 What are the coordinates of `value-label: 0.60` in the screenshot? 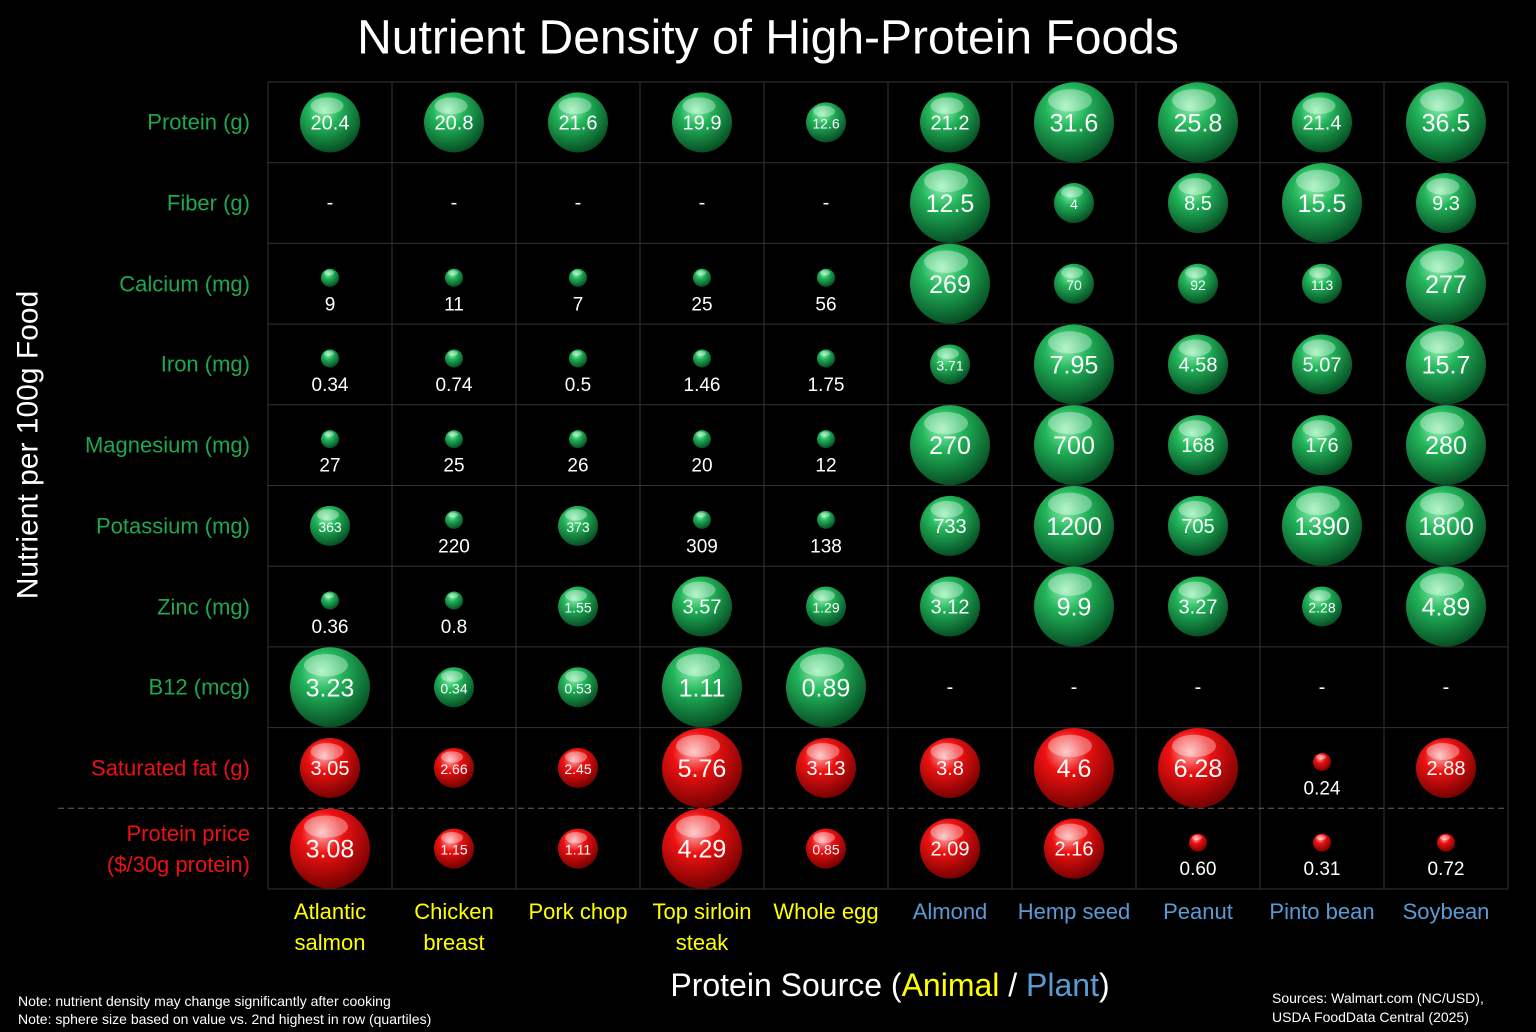 It's located at (1198, 869).